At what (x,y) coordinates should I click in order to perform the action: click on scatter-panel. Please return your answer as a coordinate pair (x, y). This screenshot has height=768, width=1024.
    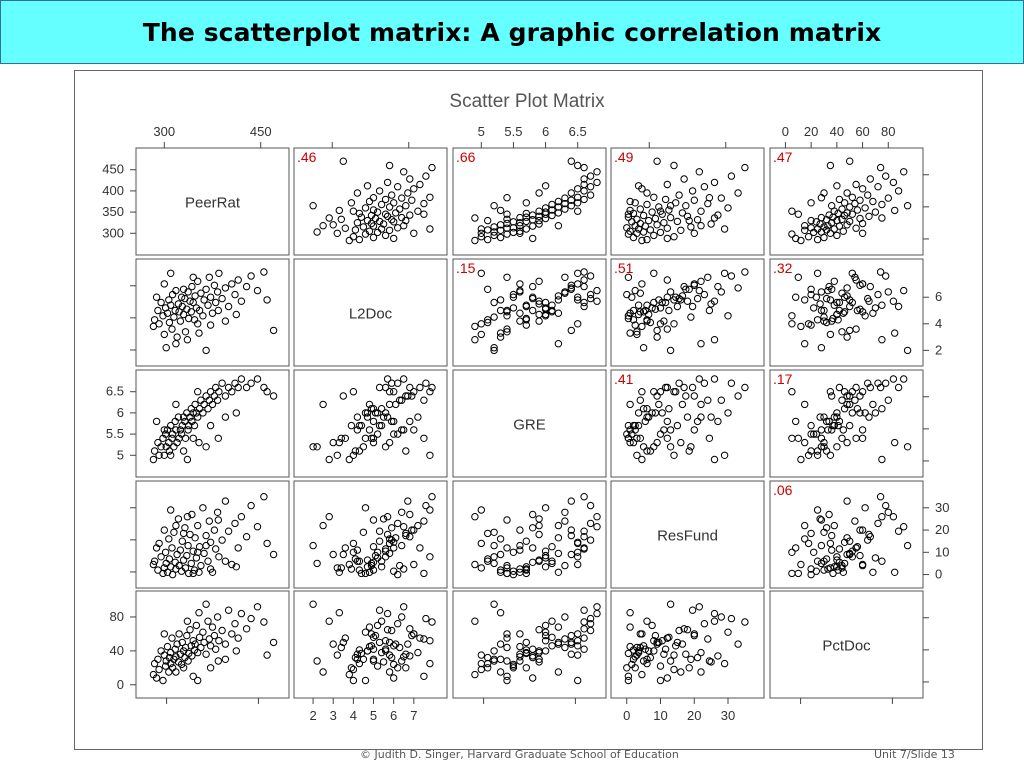
    Looking at the image, I should click on (212, 201).